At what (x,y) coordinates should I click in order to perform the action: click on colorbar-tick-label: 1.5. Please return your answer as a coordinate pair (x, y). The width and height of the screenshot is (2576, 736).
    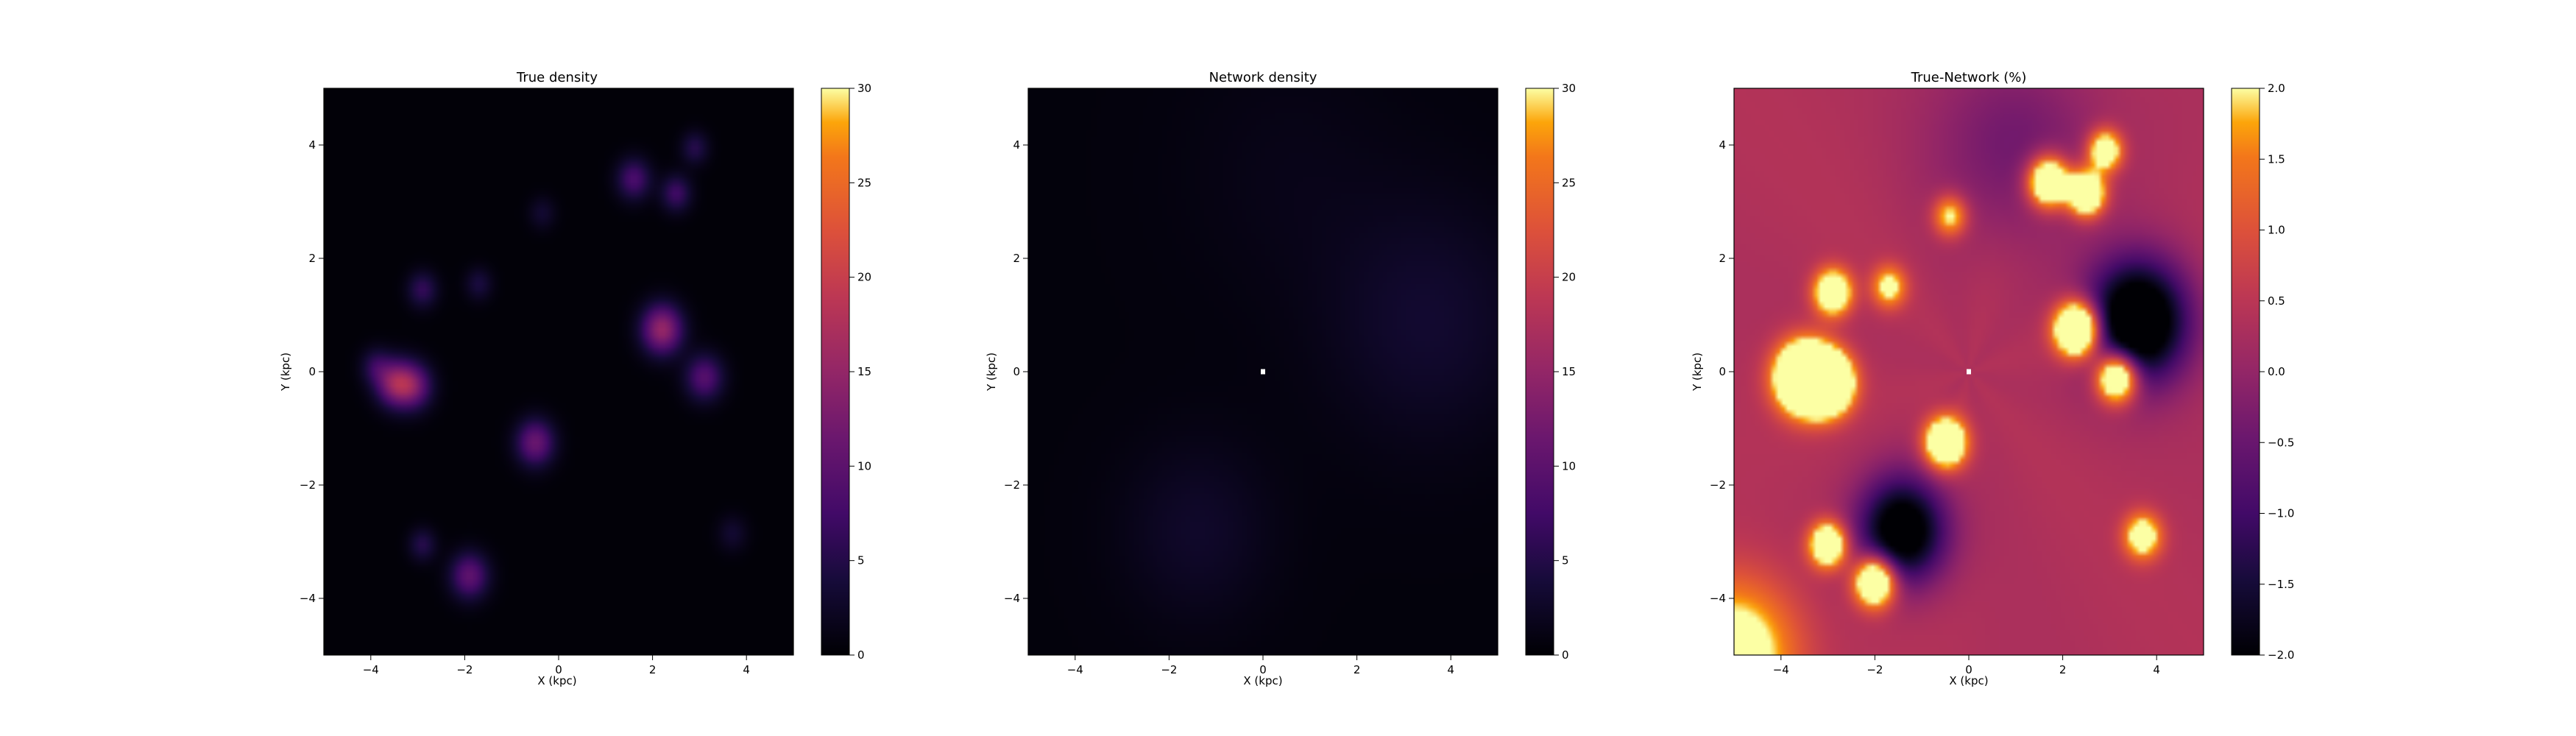
    Looking at the image, I should click on (2276, 159).